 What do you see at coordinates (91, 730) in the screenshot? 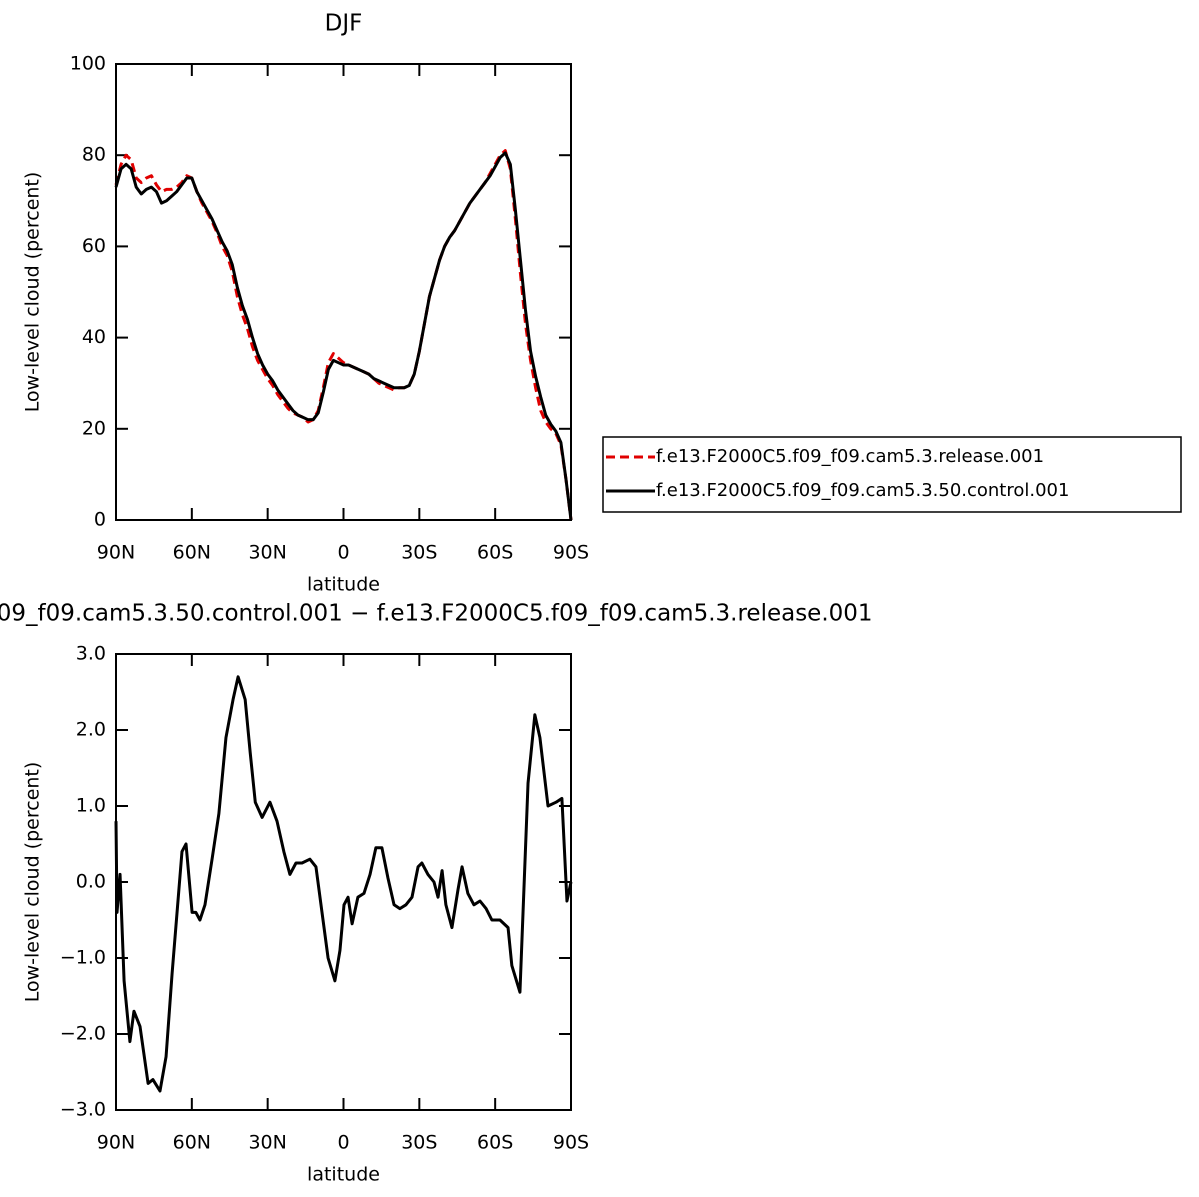
I see `y-tick-label: 2.0` at bounding box center [91, 730].